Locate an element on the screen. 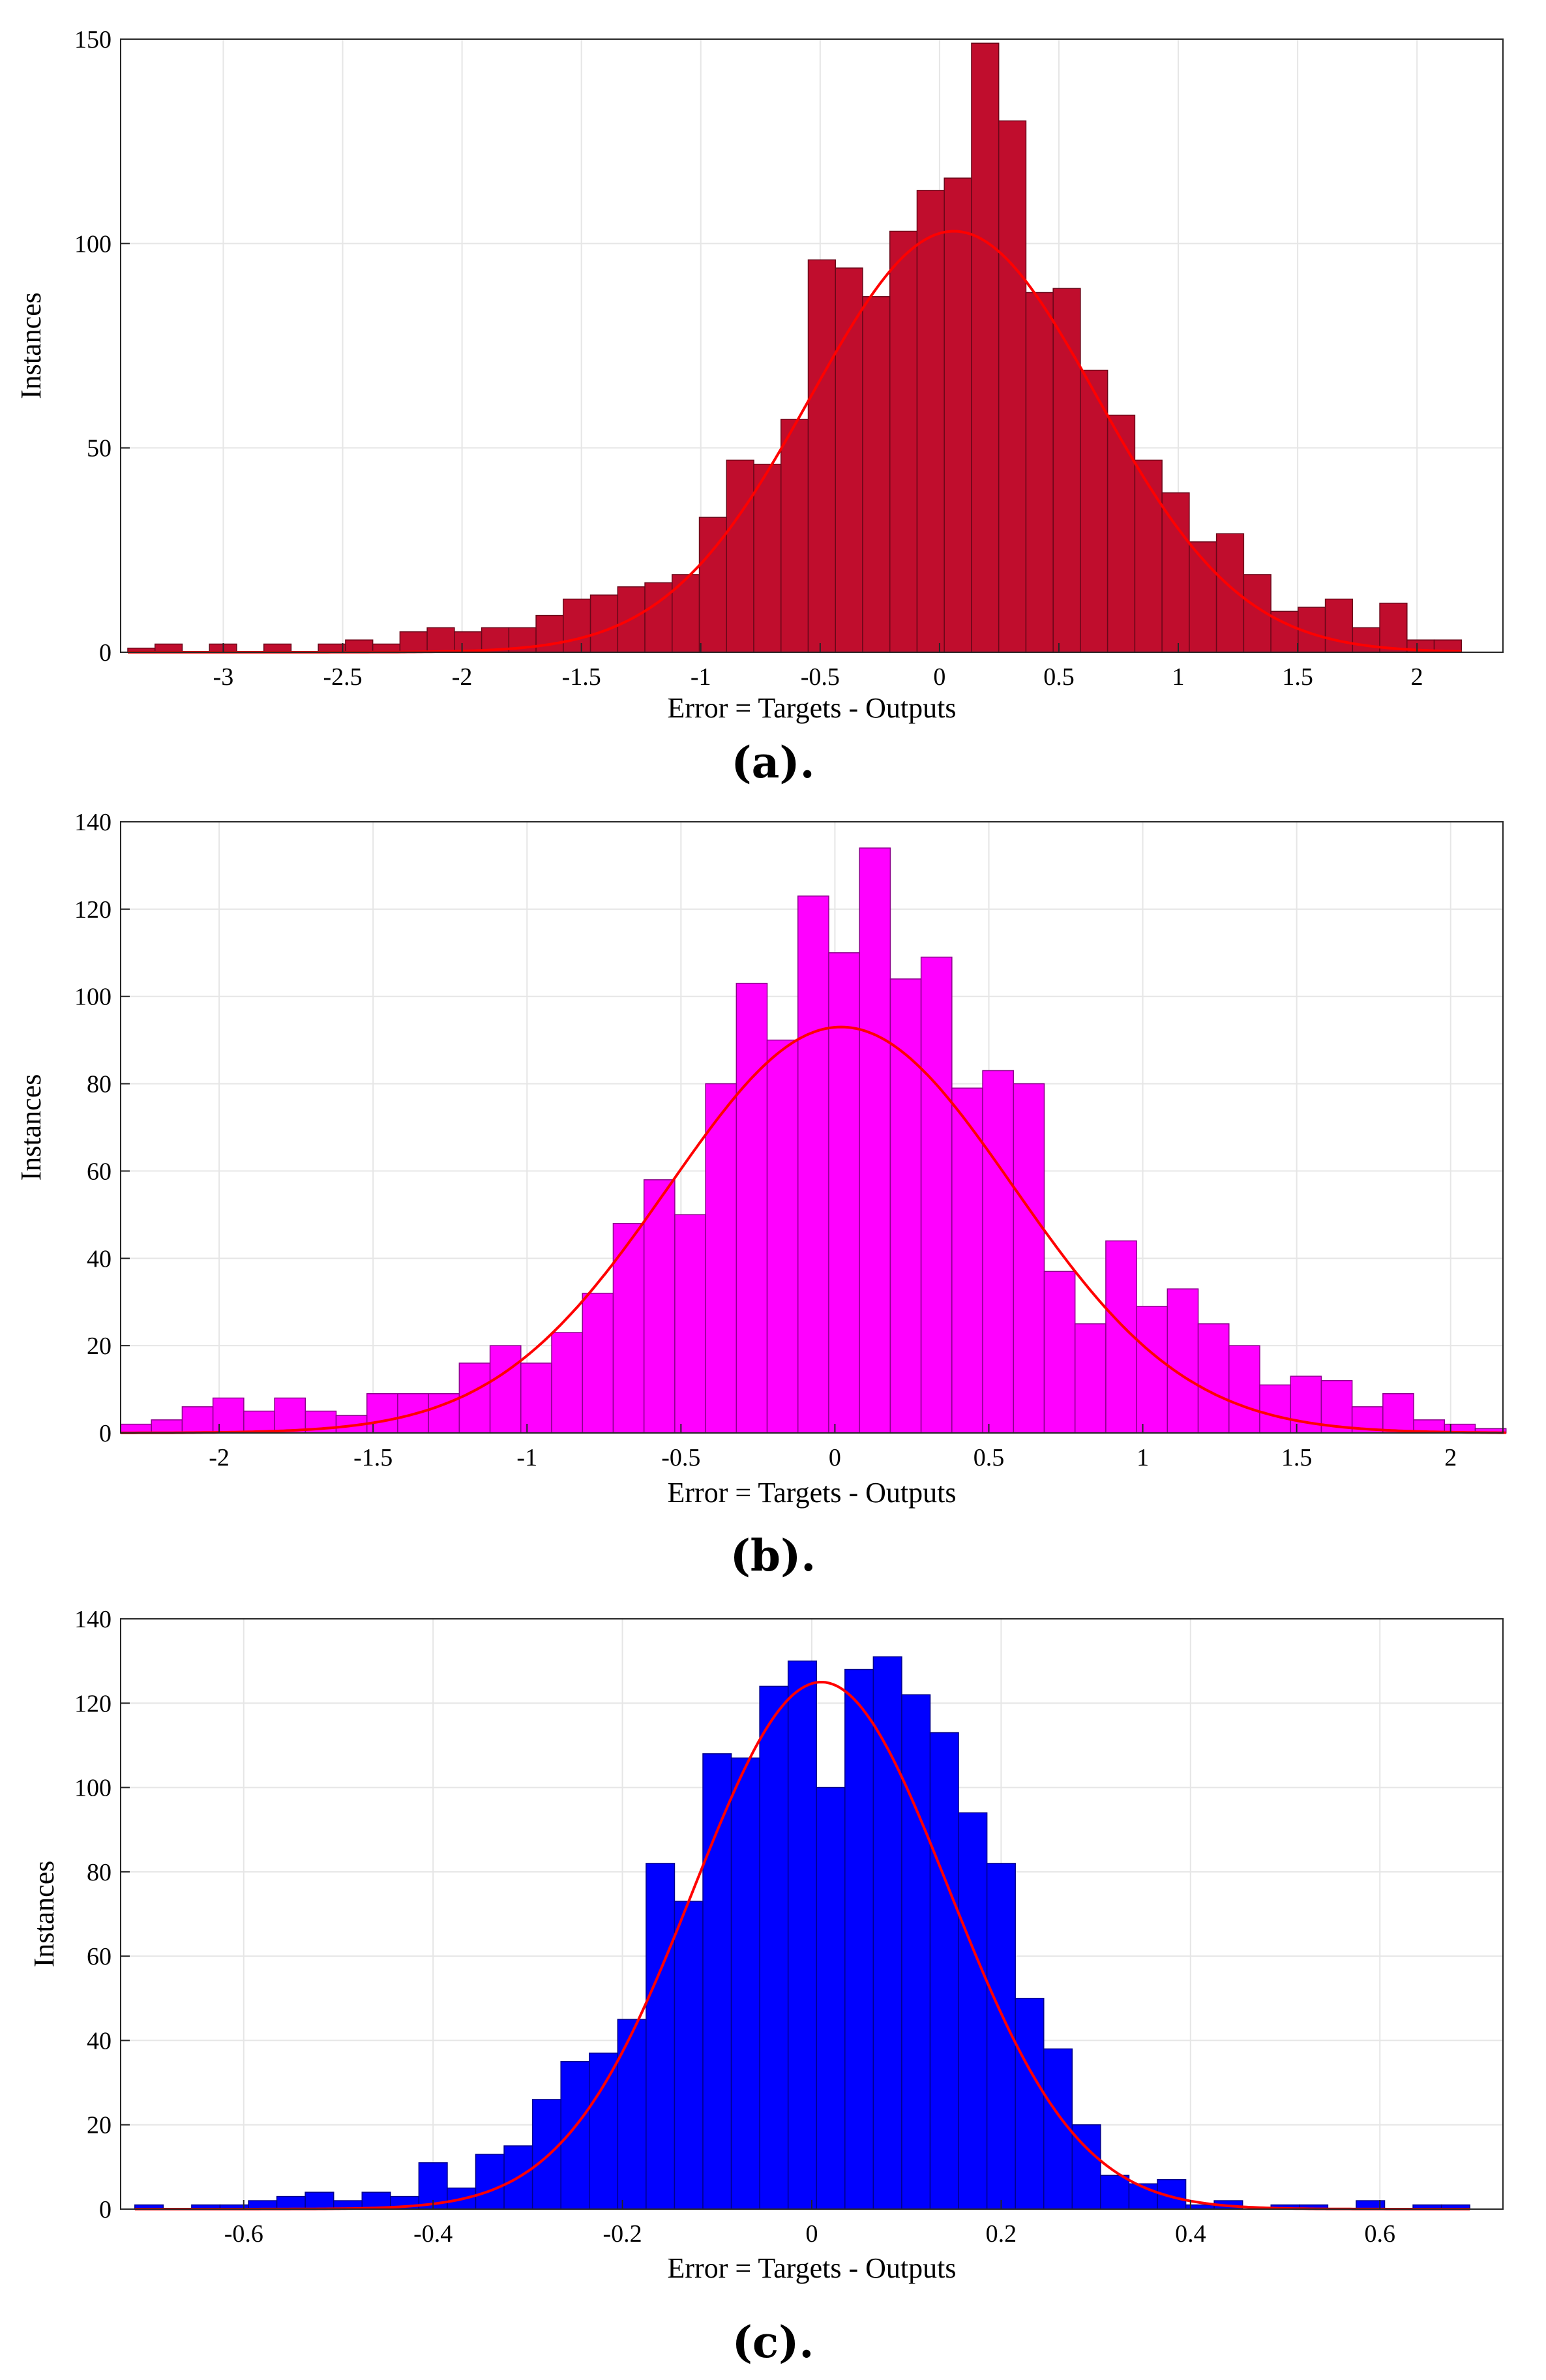  y-tick-label: 60 is located at coordinates (99, 1957).